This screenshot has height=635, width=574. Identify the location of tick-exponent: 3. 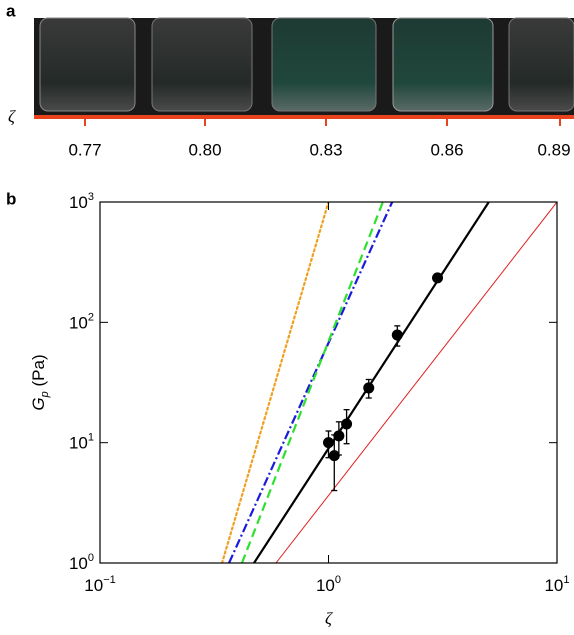
(91, 197).